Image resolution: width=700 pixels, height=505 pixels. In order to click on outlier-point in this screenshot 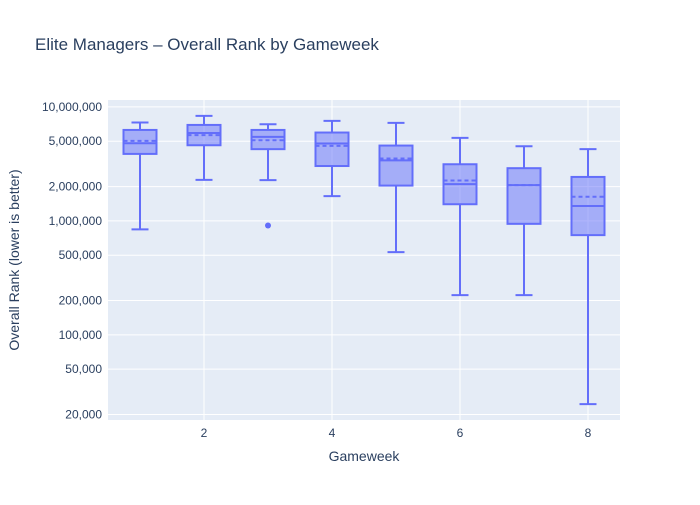, I will do `click(268, 225)`.